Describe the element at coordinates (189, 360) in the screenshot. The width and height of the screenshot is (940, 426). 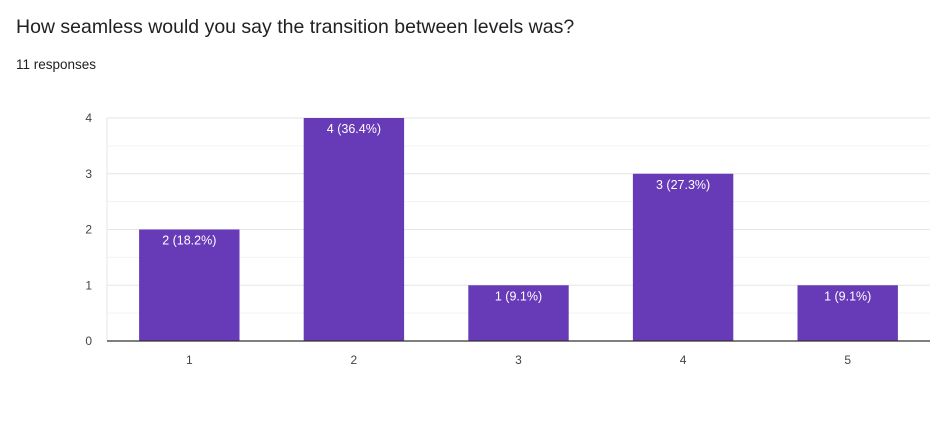
I see `x-tick-label: 1` at that location.